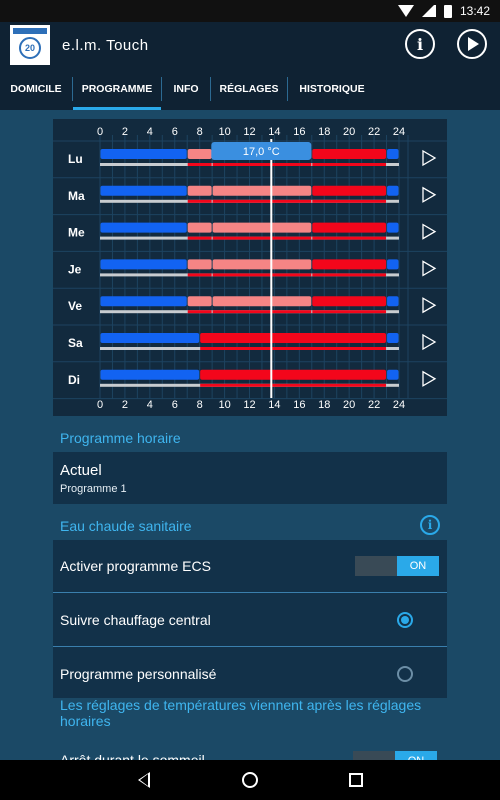 The width and height of the screenshot is (500, 800). Describe the element at coordinates (36, 89) in the screenshot. I see `tab-domicile: DOMICILE` at that location.